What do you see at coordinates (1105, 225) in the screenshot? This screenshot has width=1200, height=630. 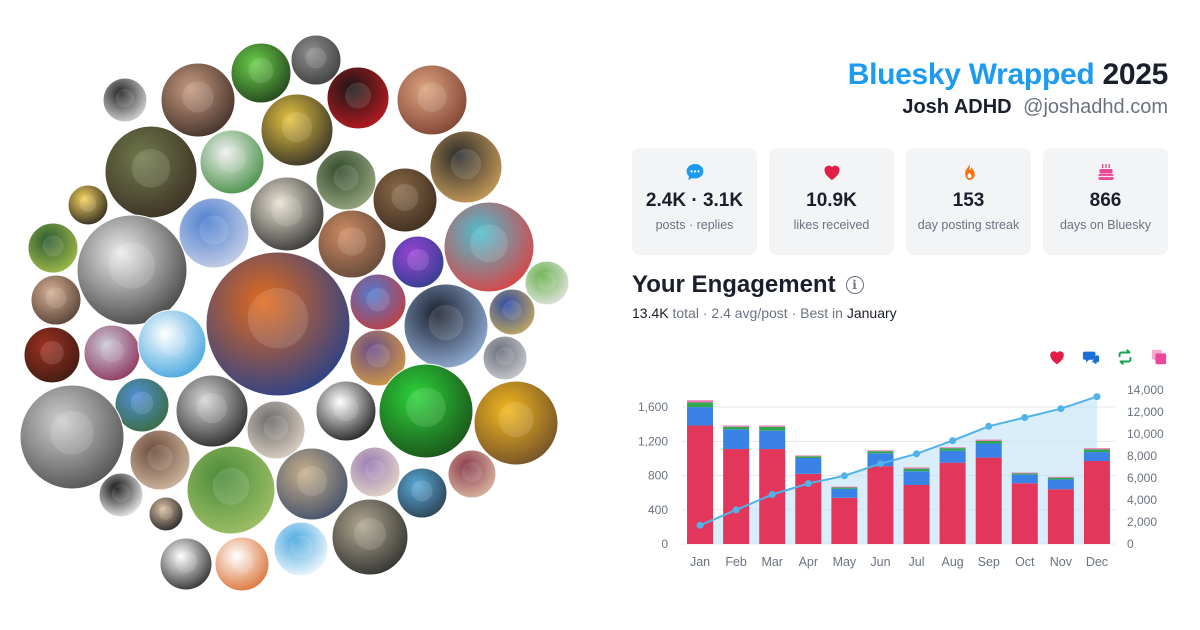 I see `stat-label: days on Bluesky` at bounding box center [1105, 225].